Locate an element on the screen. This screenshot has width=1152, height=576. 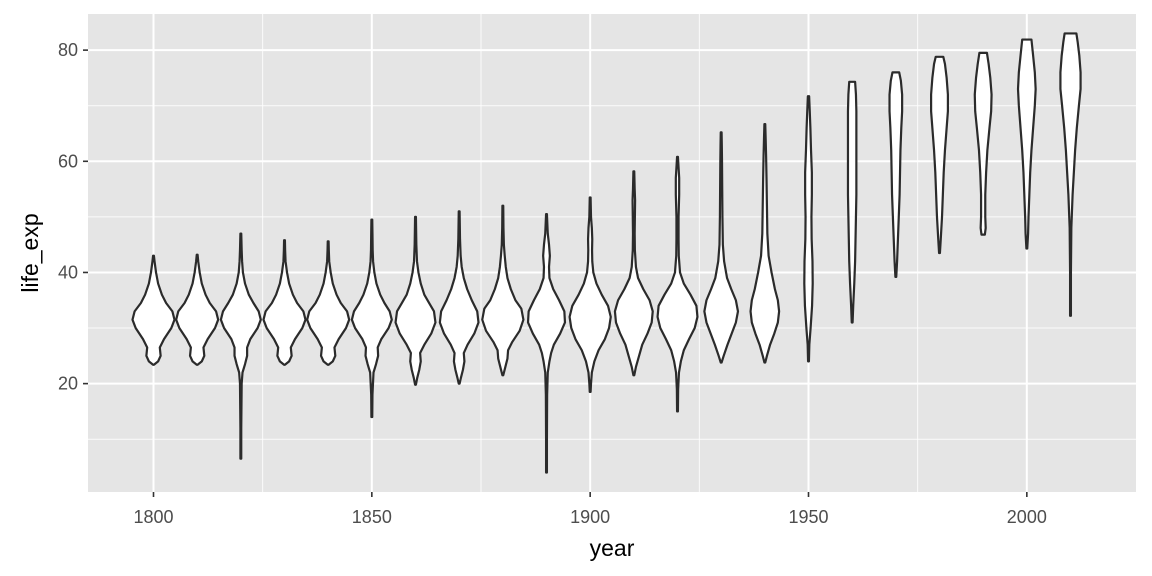
y-axis: 20 40 60 80 is located at coordinates (73, 217).